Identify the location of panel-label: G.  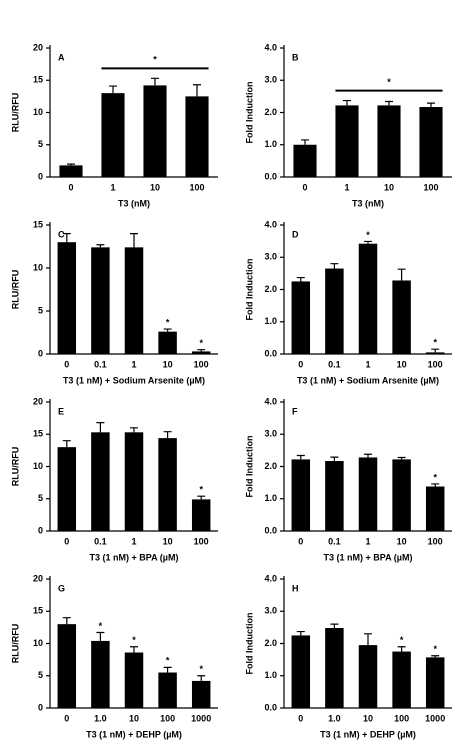
(61, 588).